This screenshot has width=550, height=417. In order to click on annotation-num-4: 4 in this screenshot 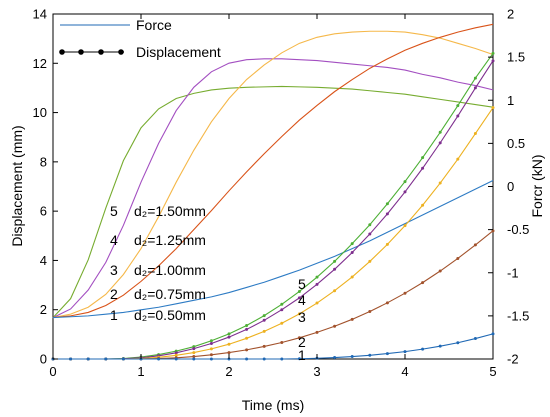, I will do `click(114, 240)`.